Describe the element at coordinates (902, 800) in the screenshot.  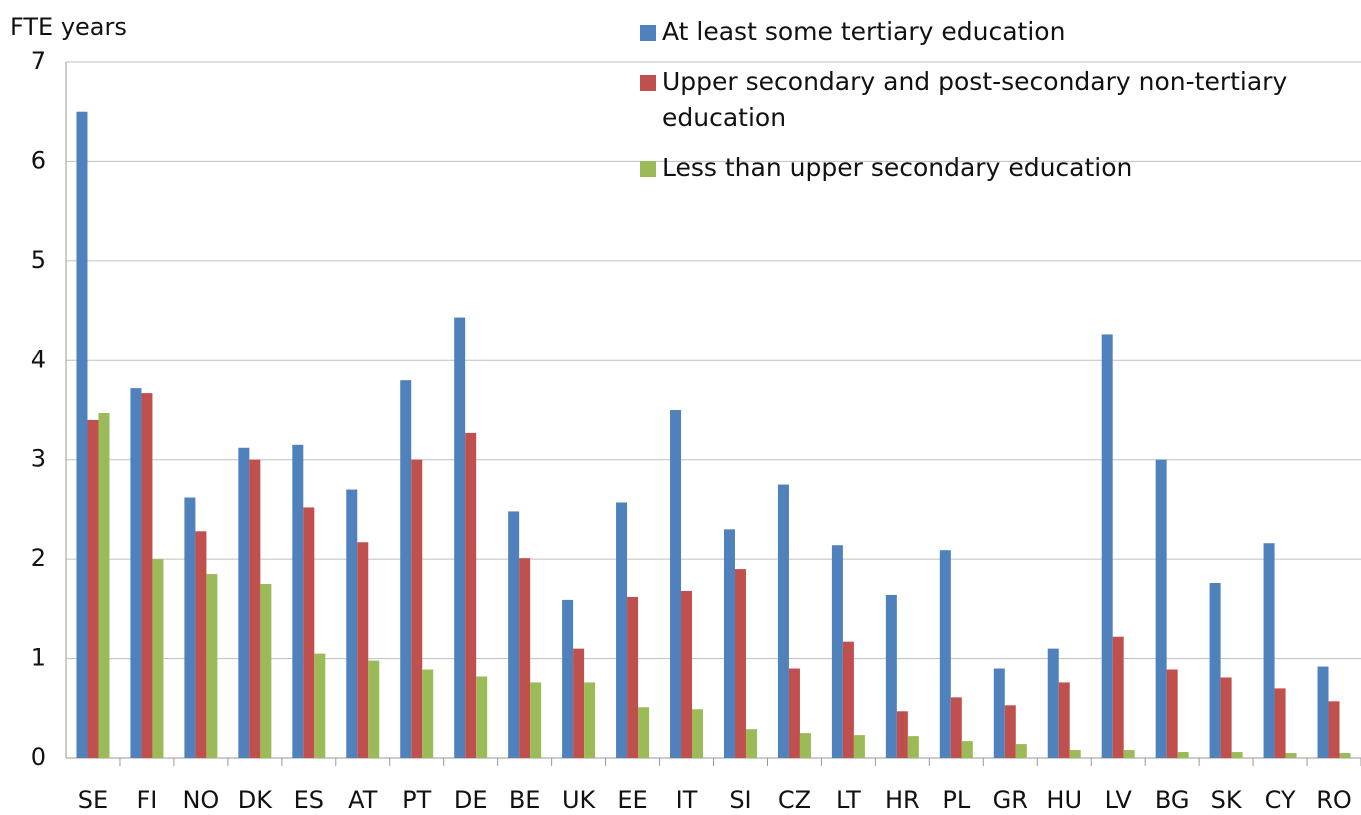
I see `x-tick-label: HR` at that location.